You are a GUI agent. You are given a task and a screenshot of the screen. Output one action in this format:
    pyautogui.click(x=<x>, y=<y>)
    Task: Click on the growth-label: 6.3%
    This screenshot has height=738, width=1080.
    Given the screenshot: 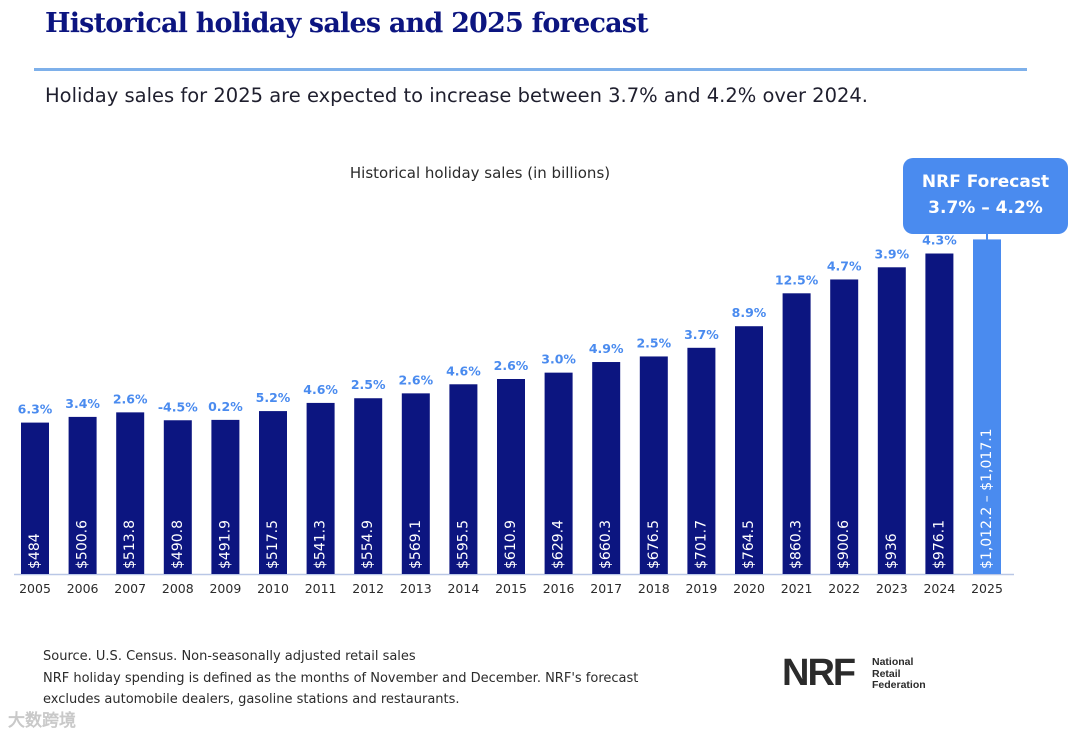 What is the action you would take?
    pyautogui.click(x=35, y=409)
    